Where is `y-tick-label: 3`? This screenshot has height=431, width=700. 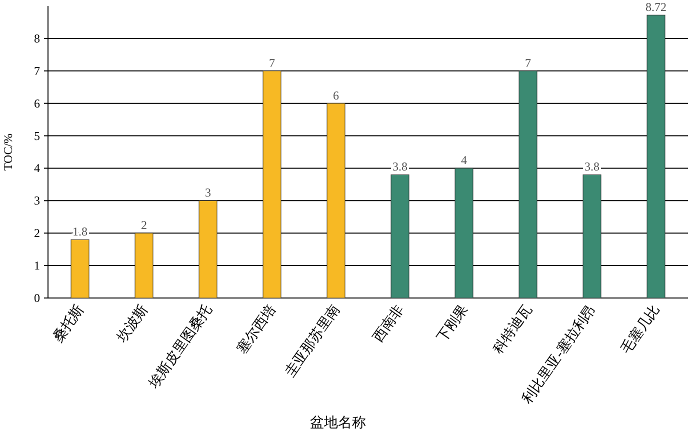
y-tick-label: 3 is located at coordinates (37, 201).